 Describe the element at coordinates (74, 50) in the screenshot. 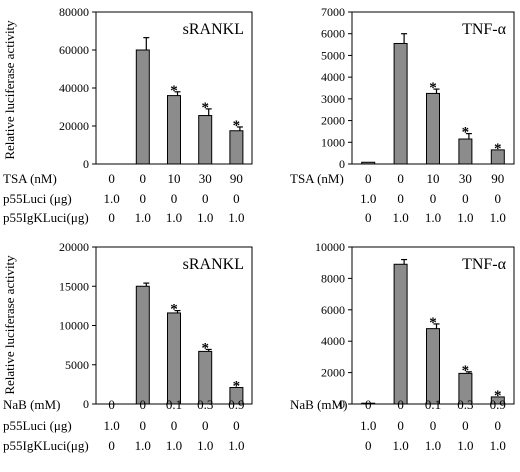

I see `y-tick-label: 60000` at that location.